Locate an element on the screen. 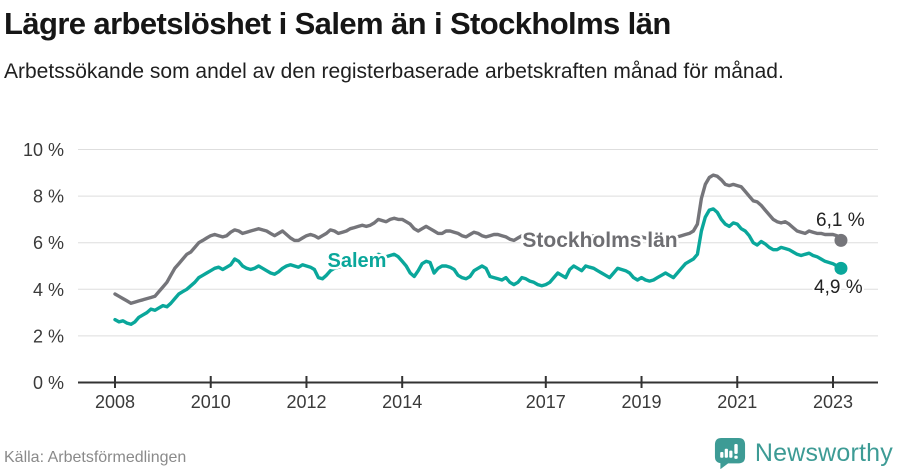  end-value-label-salem: 4,9 % is located at coordinates (838, 287).